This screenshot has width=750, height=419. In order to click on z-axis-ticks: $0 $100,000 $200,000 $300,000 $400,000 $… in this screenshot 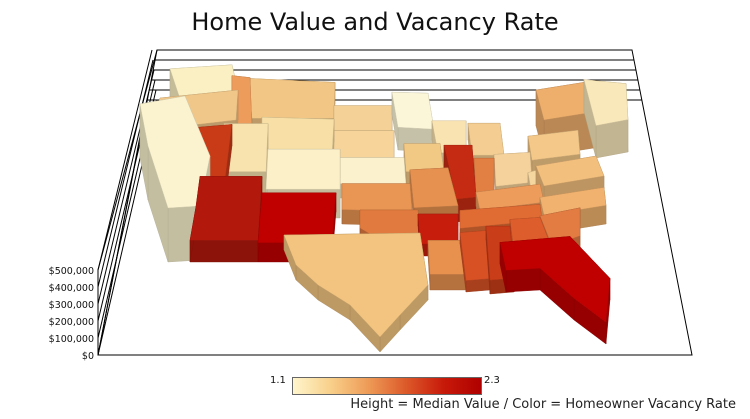, I will do `click(71, 314)`.